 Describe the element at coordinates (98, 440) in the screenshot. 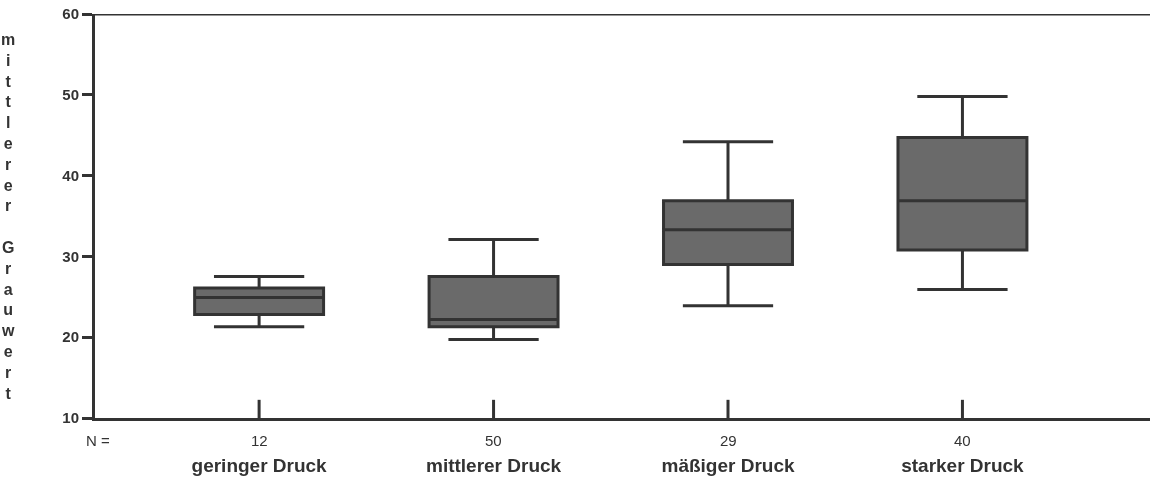

I see `text: N =` at that location.